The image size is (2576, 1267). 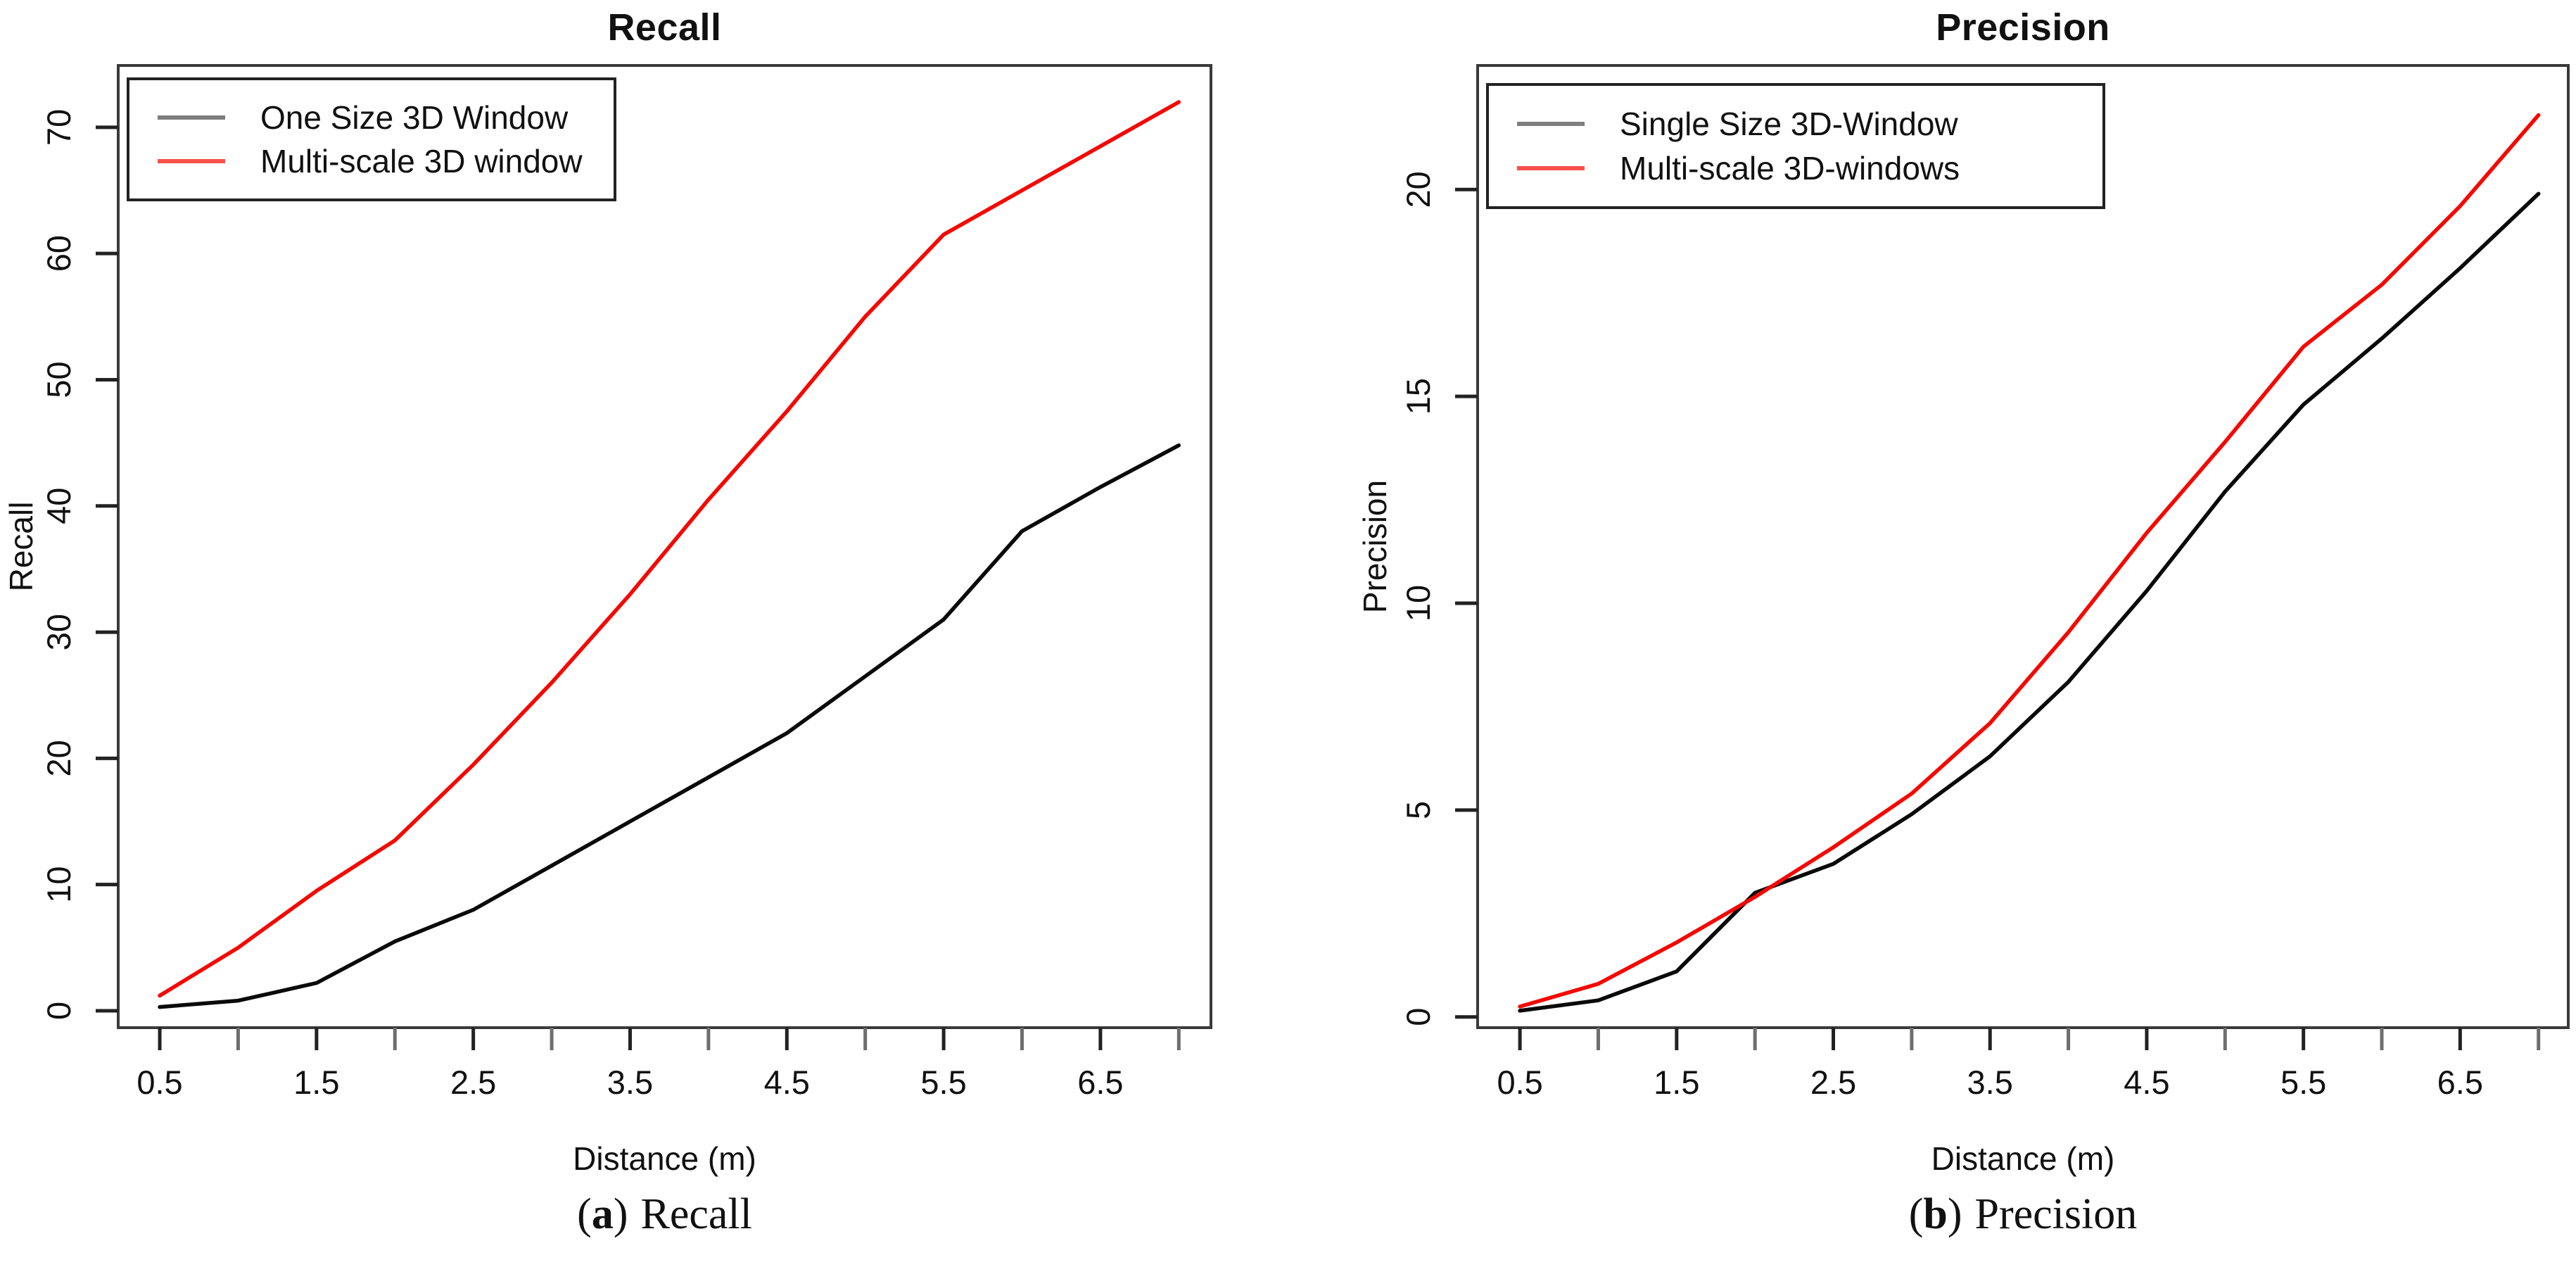 What do you see at coordinates (1789, 124) in the screenshot?
I see `legend-item-label: Single Size 3D-Window` at bounding box center [1789, 124].